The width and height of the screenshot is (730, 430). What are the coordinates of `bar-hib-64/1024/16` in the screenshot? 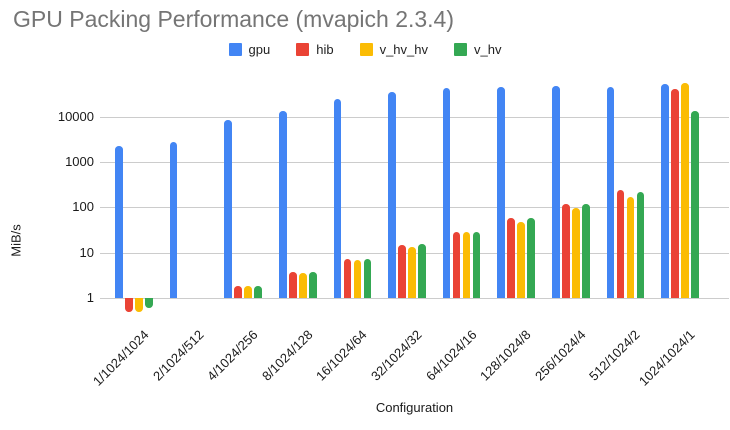 It's located at (456, 264).